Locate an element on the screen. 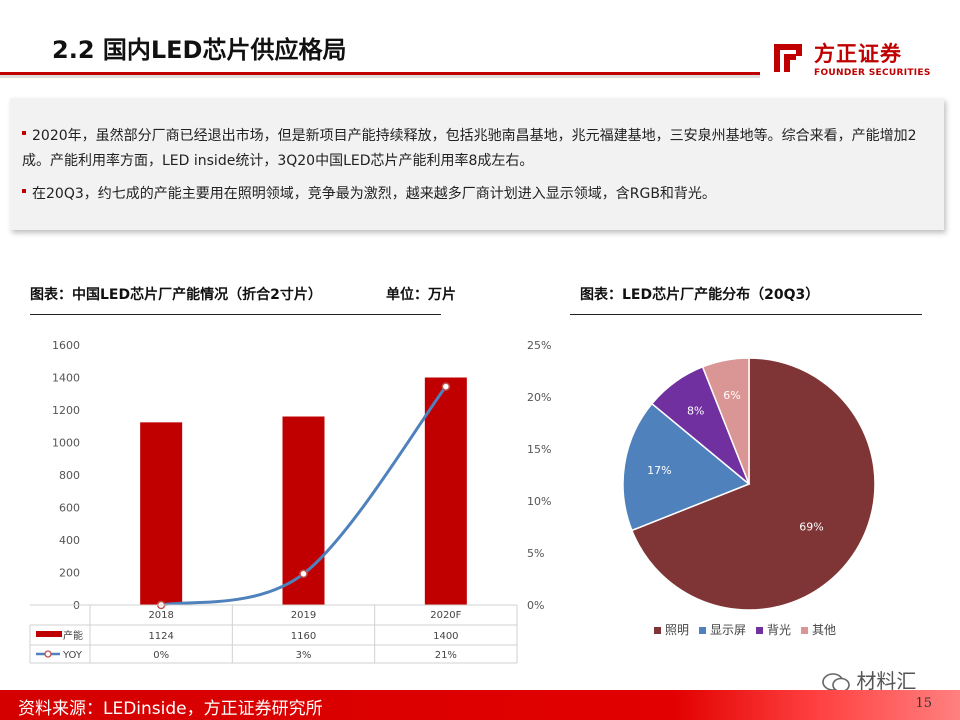  legend-label: 显示屏 is located at coordinates (728, 630).